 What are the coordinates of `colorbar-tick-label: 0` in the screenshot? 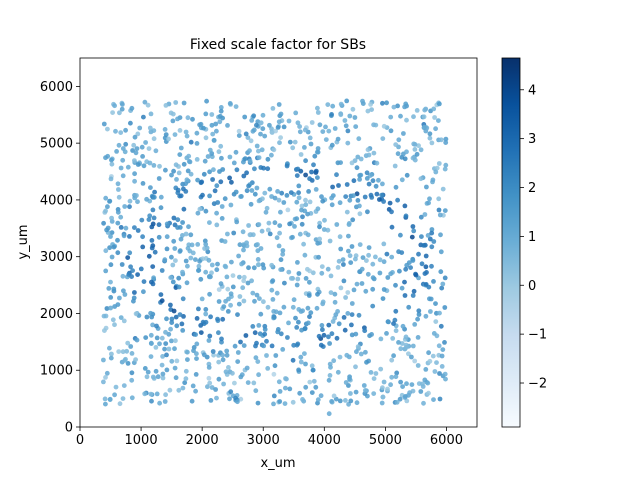 It's located at (532, 286).